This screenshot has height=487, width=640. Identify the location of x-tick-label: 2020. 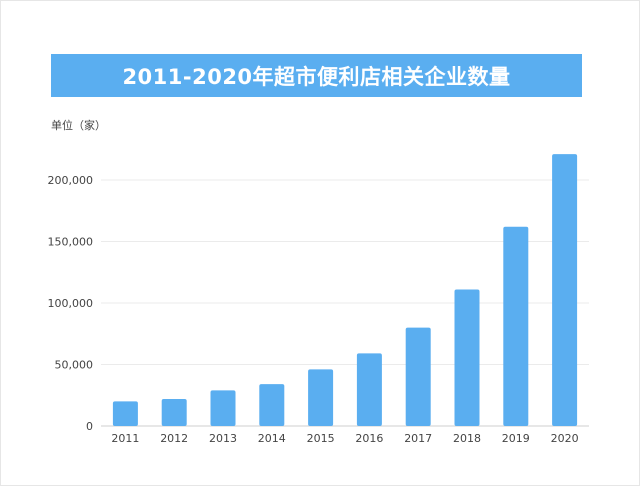
(565, 438).